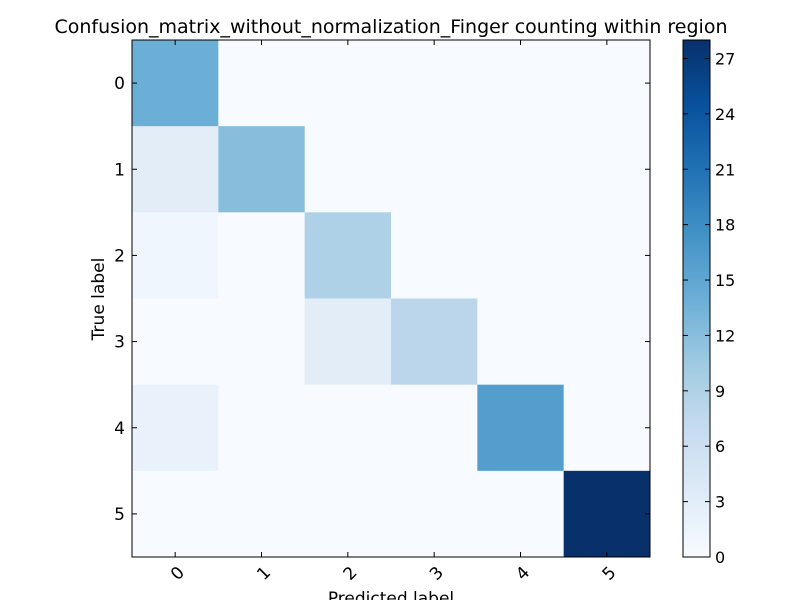 Image resolution: width=800 pixels, height=600 pixels. What do you see at coordinates (119, 256) in the screenshot?
I see `y-tick-label: 2` at bounding box center [119, 256].